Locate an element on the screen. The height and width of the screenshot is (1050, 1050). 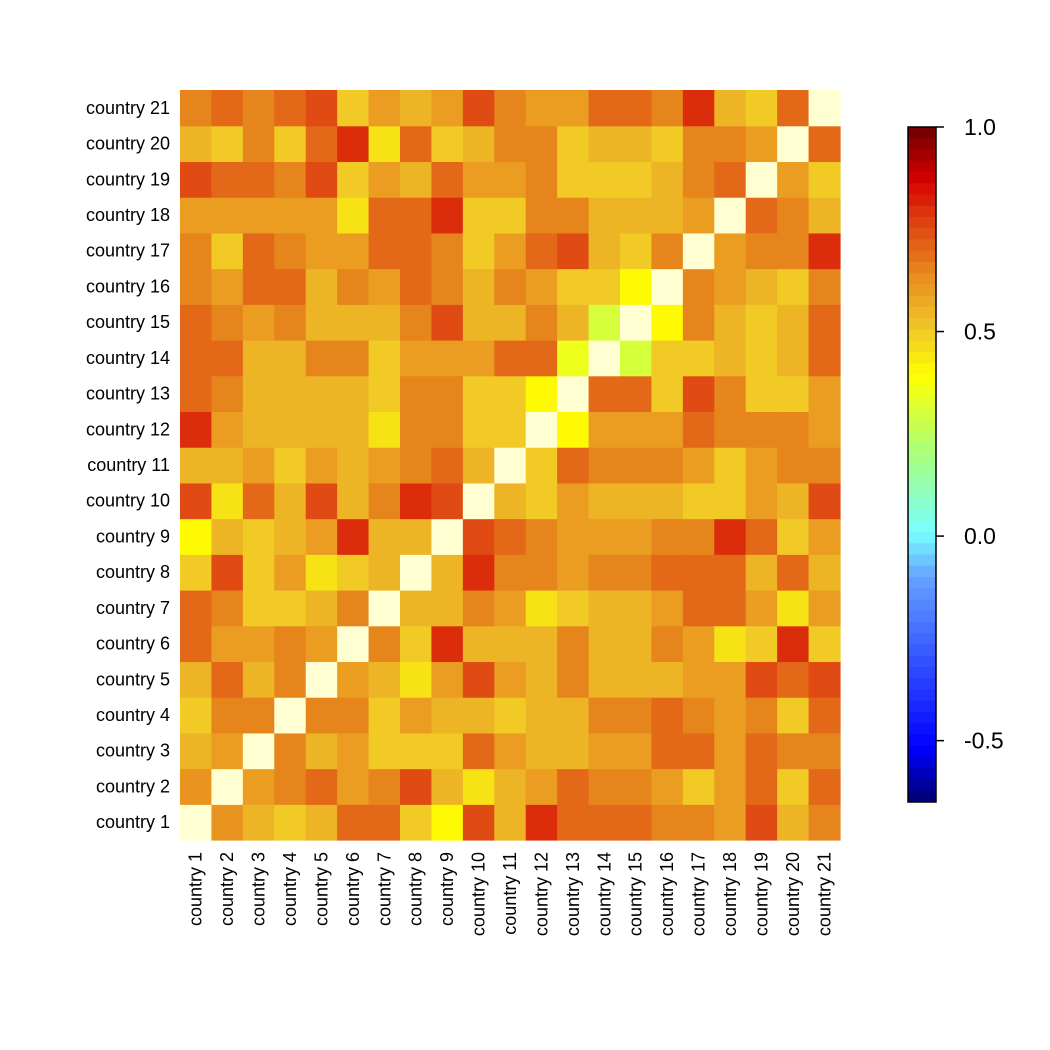
y-tick-label: country 16 is located at coordinates (128, 286).